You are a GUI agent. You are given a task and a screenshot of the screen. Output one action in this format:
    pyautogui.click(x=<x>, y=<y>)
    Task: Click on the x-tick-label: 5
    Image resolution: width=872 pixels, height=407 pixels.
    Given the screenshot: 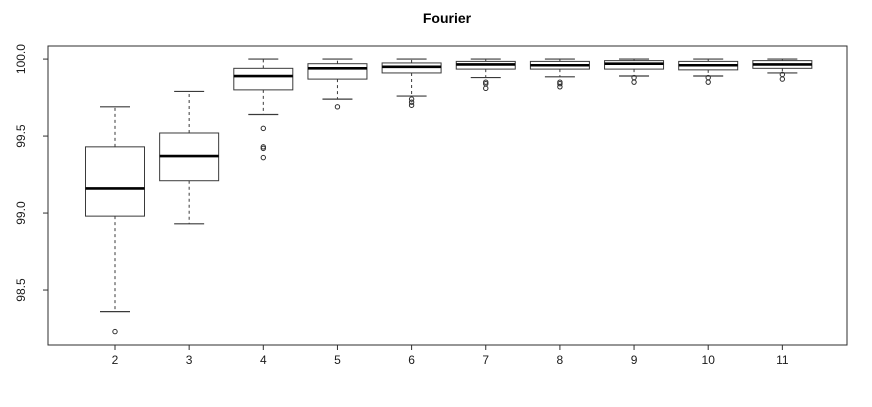 What is the action you would take?
    pyautogui.click(x=337, y=360)
    